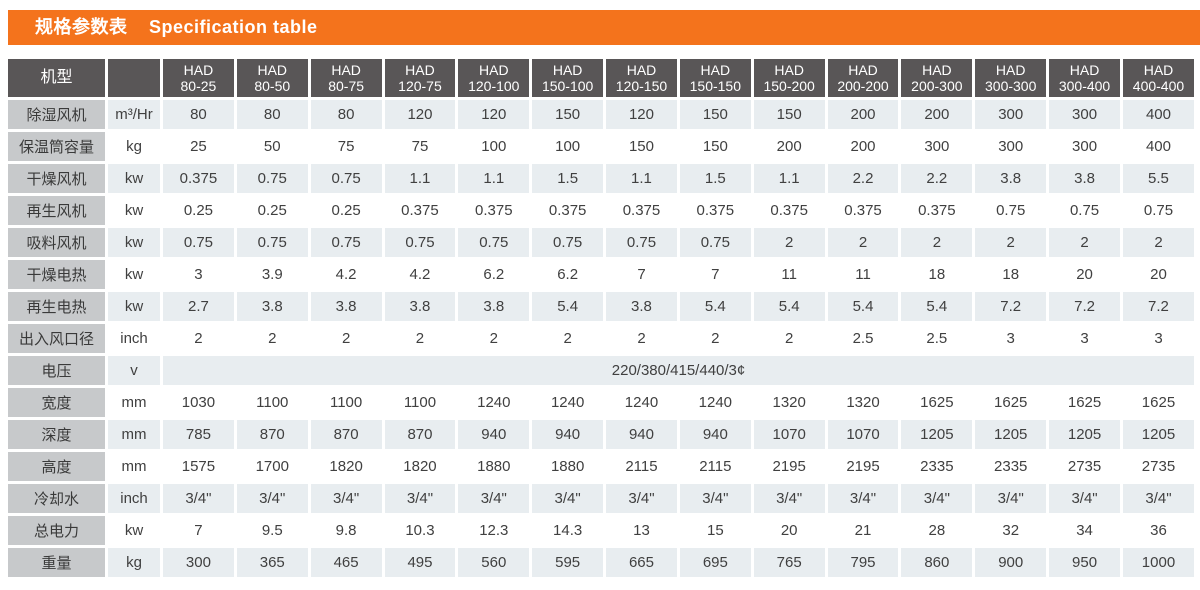  Describe the element at coordinates (494, 434) in the screenshot. I see `value-cell: 940` at that location.